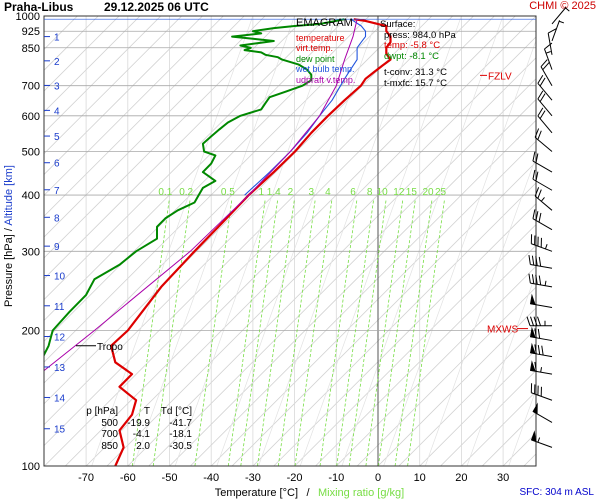 Image resolution: width=600 pixels, height=500 pixels. Describe the element at coordinates (180, 423) in the screenshot. I see `level-td: -41.7` at that location.